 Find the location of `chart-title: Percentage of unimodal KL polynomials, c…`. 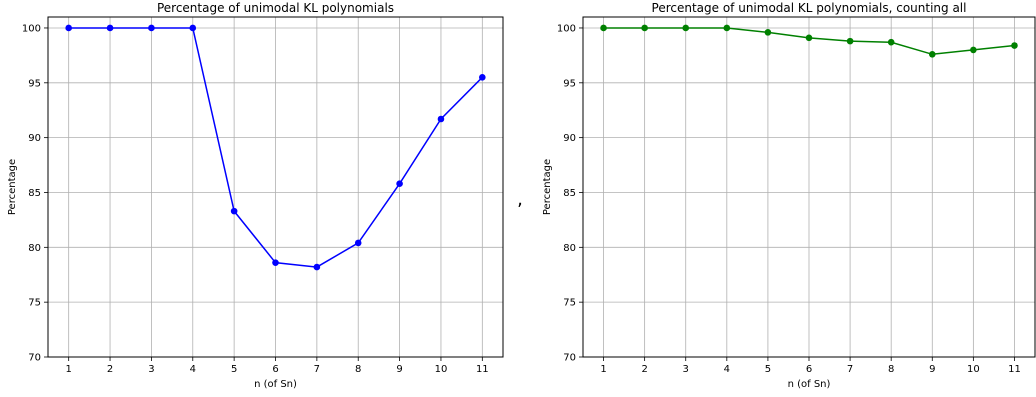

chart-title: Percentage of unimodal KL polynomials, c… is located at coordinates (809, 8).